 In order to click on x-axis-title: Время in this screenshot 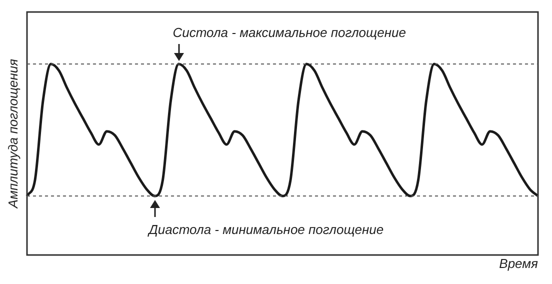, I will do `click(518, 264)`.